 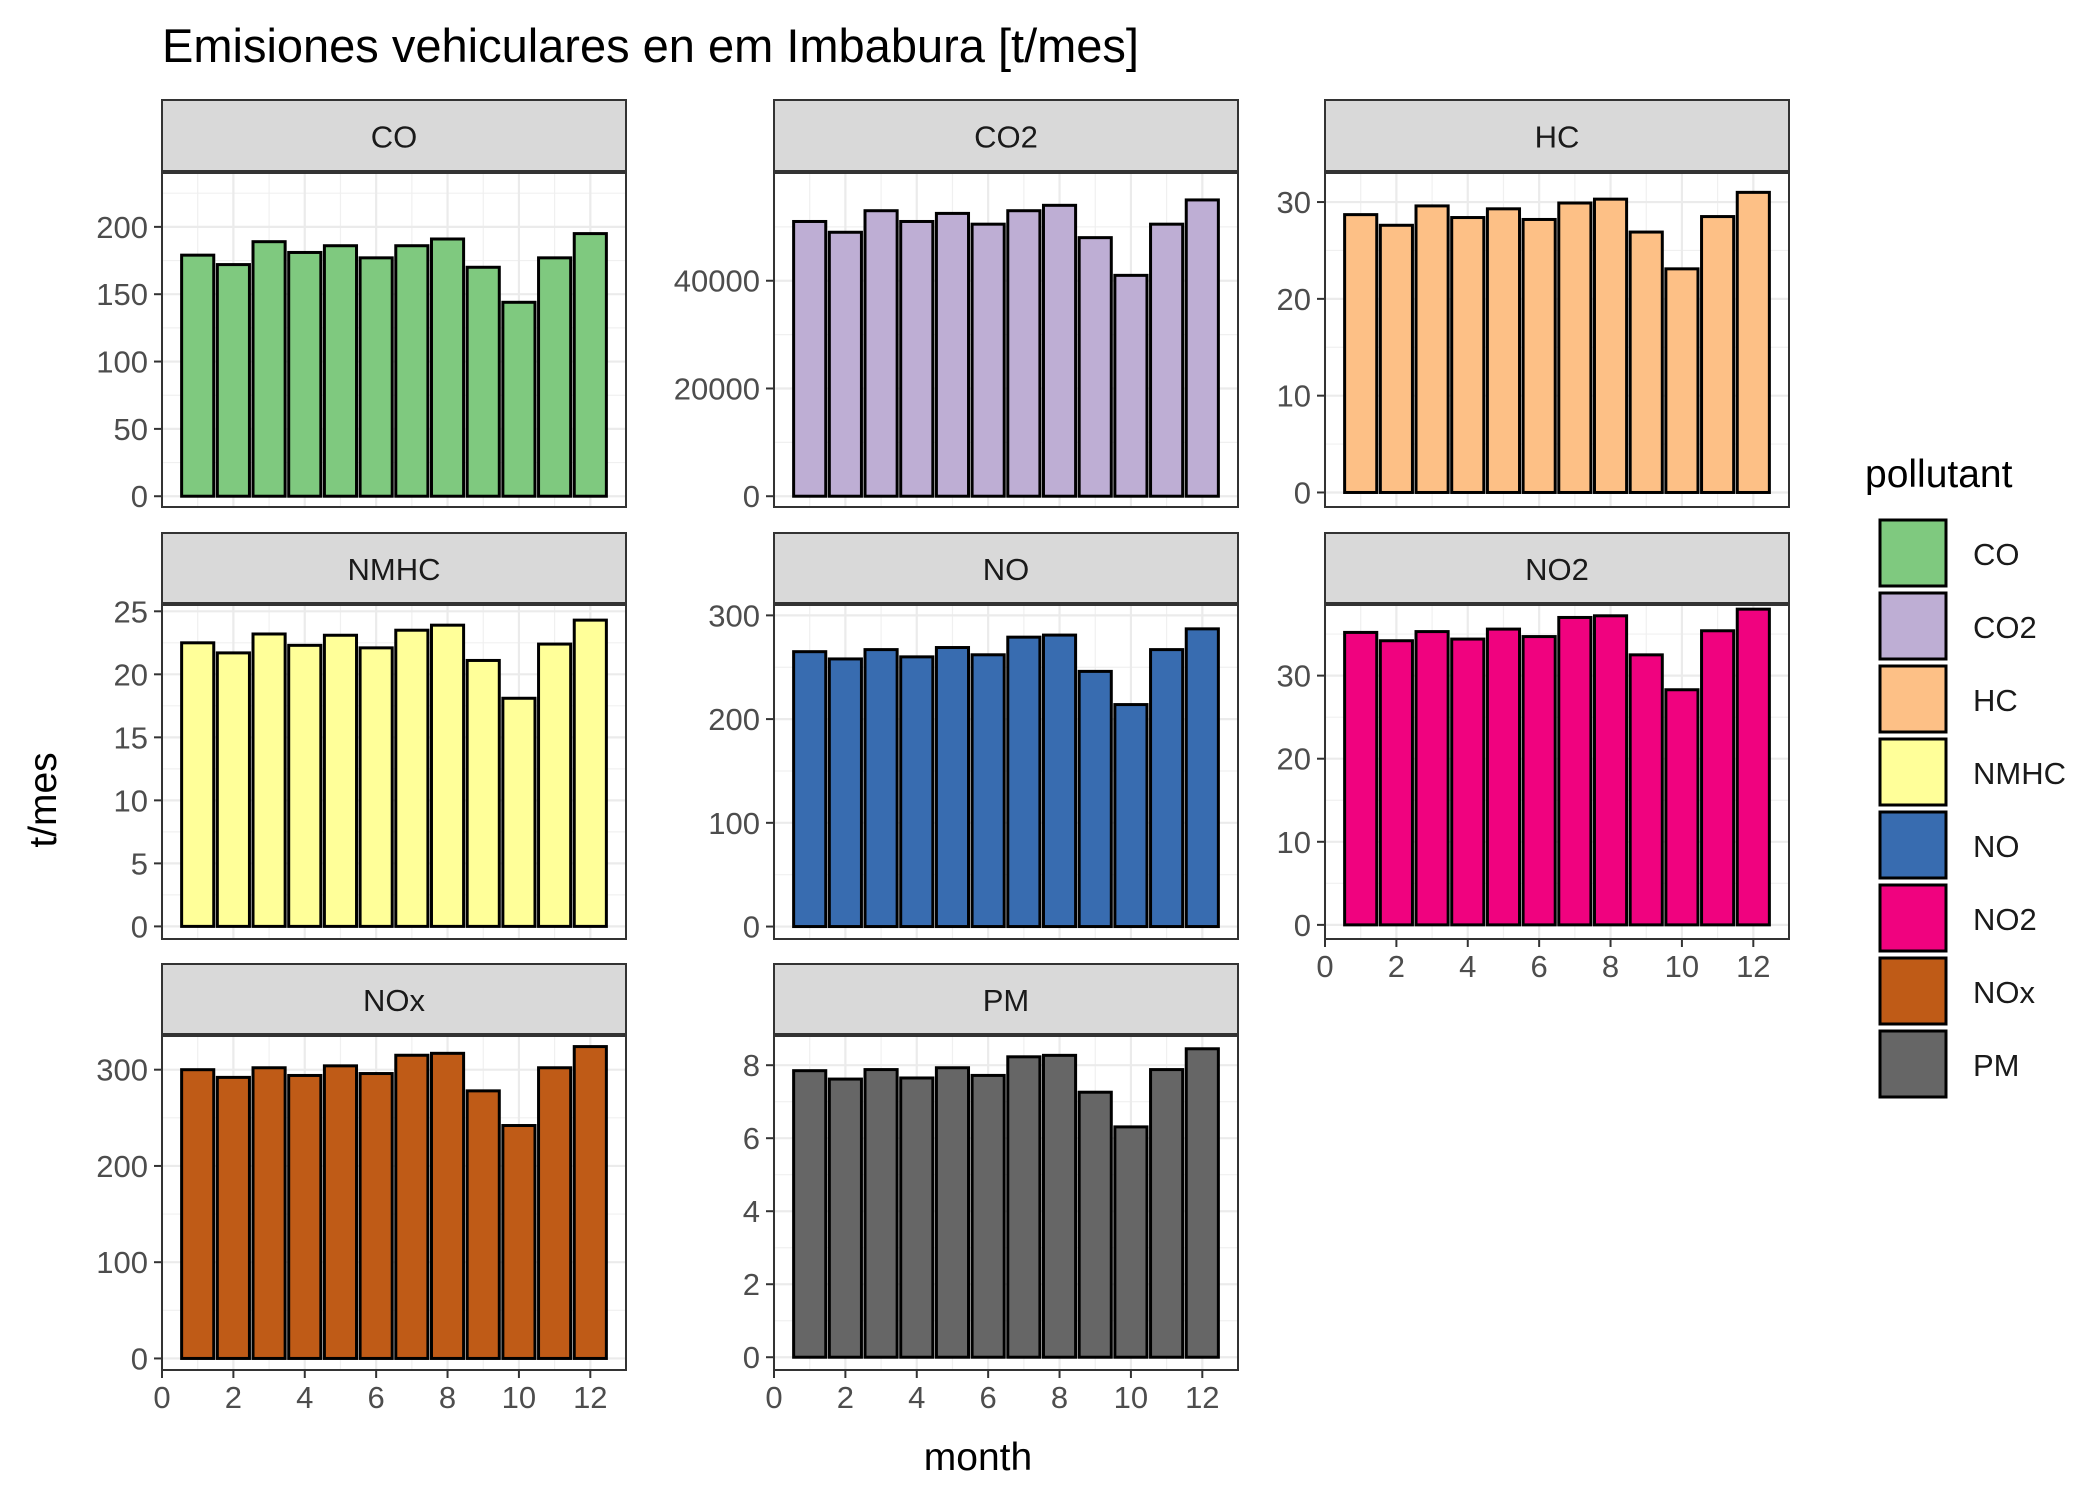 What do you see at coordinates (1557, 135) in the screenshot?
I see `facet-strip-hc` at bounding box center [1557, 135].